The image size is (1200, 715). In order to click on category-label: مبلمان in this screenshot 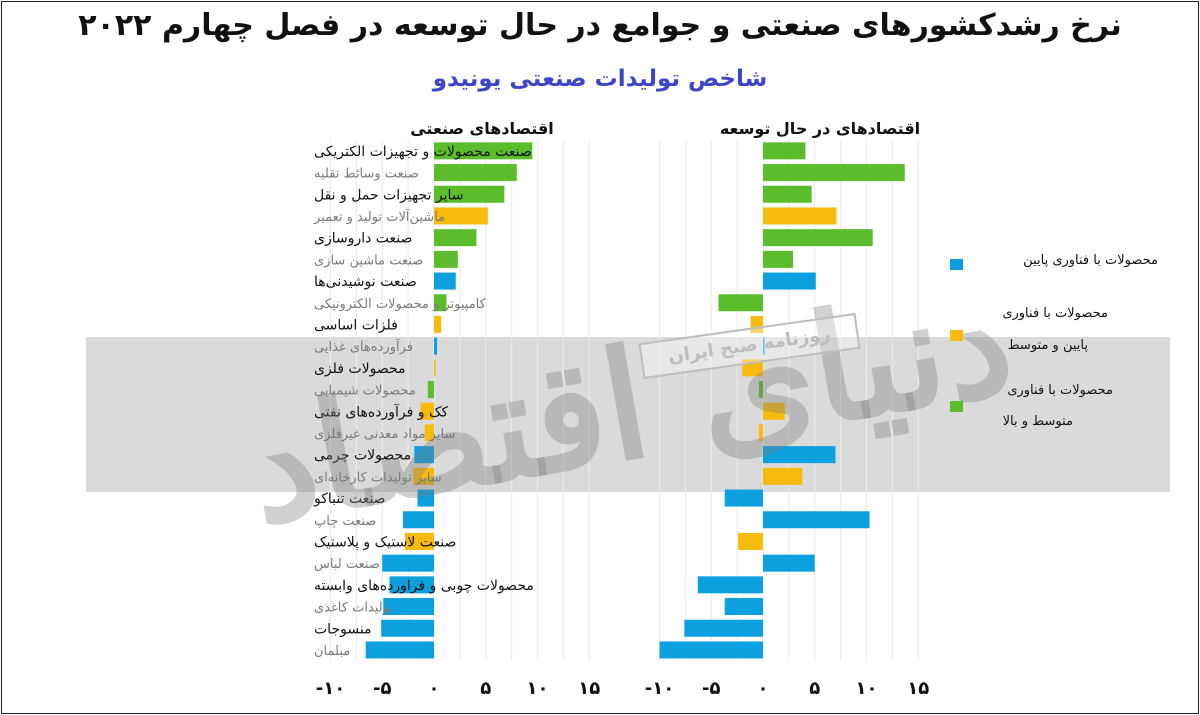, I will do `click(332, 651)`.